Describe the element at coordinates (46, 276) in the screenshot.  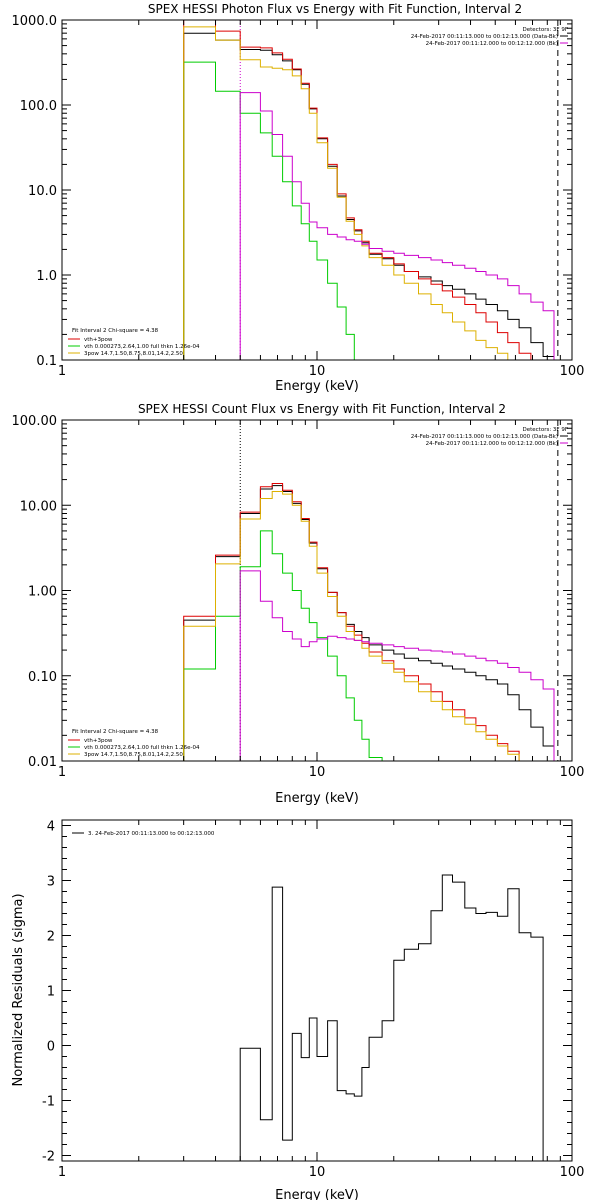
I see `y-tick-label: 1.0` at that location.